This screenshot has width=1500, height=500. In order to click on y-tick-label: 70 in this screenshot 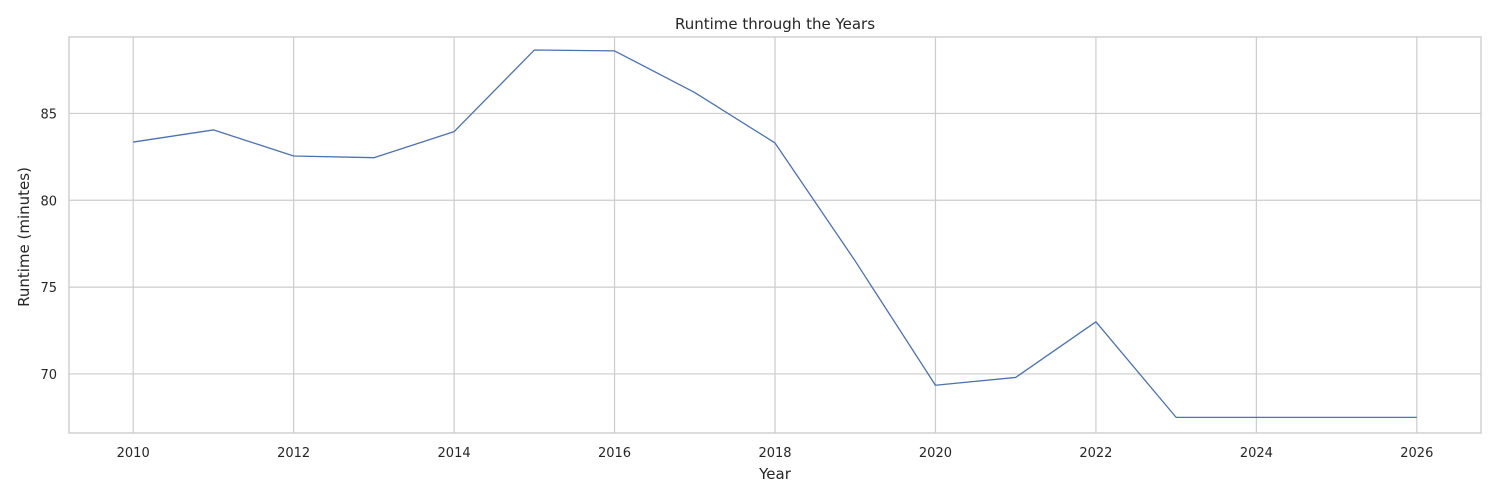, I will do `click(48, 375)`.